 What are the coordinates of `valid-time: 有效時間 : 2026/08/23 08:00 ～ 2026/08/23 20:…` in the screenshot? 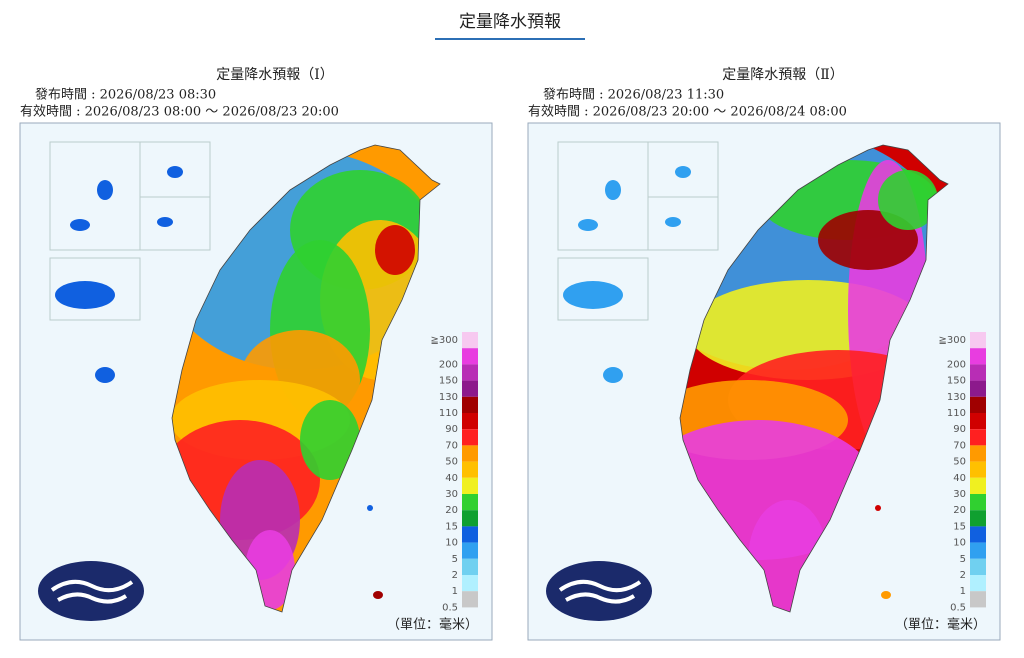 It's located at (179, 112).